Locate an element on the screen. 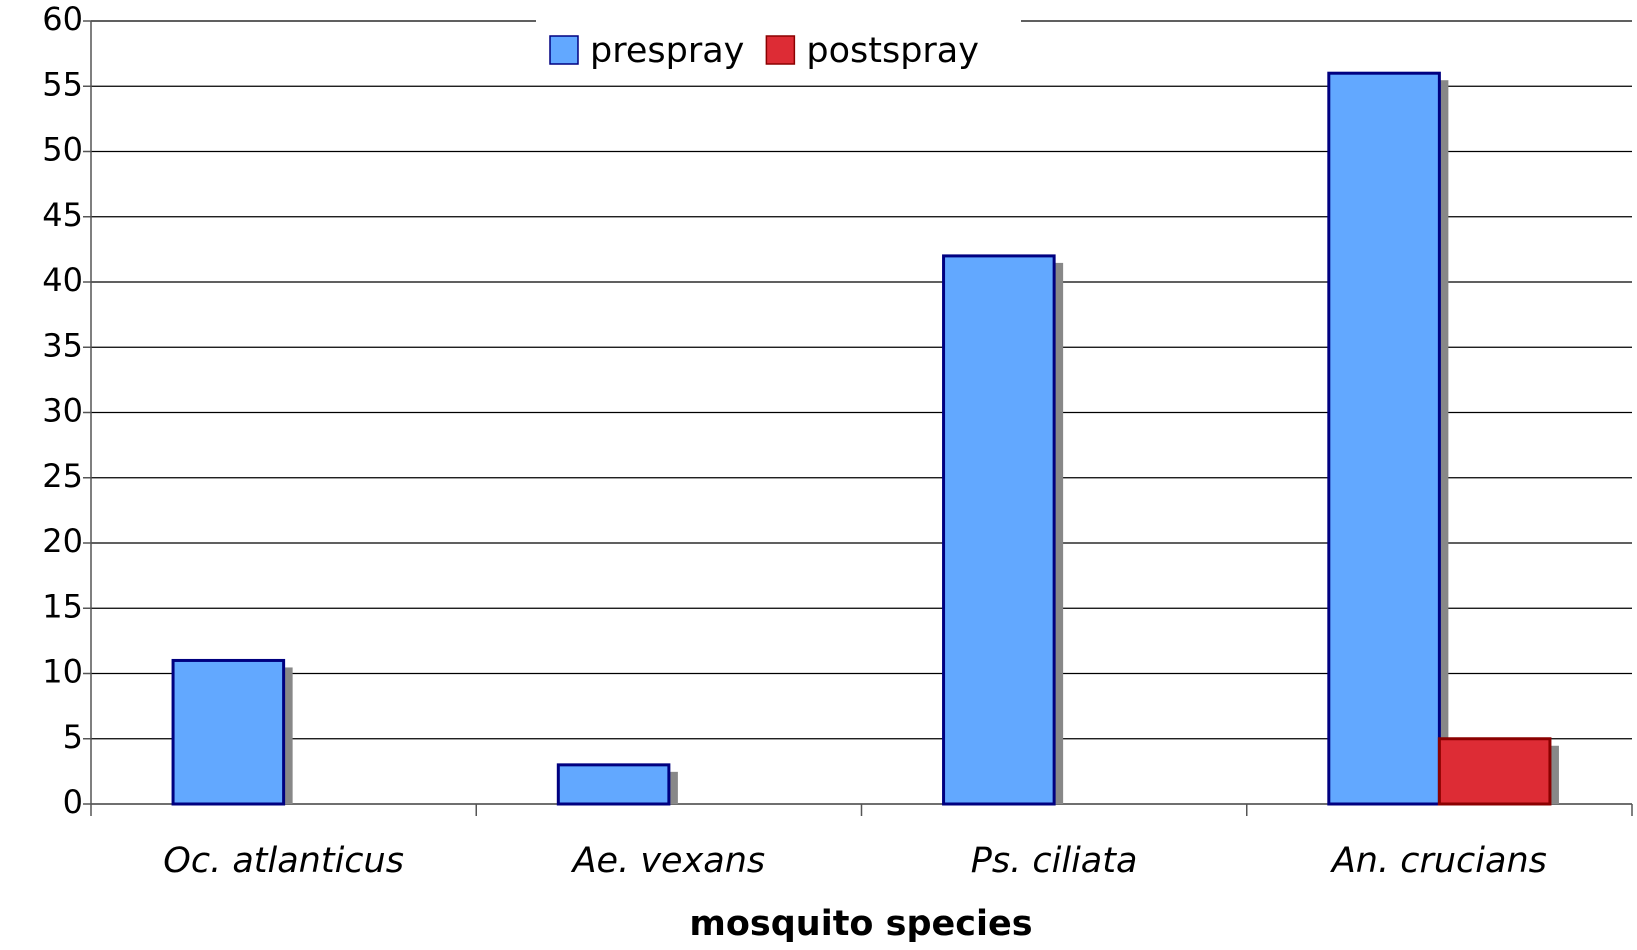  y-tick-label: 60 is located at coordinates (62, 19).